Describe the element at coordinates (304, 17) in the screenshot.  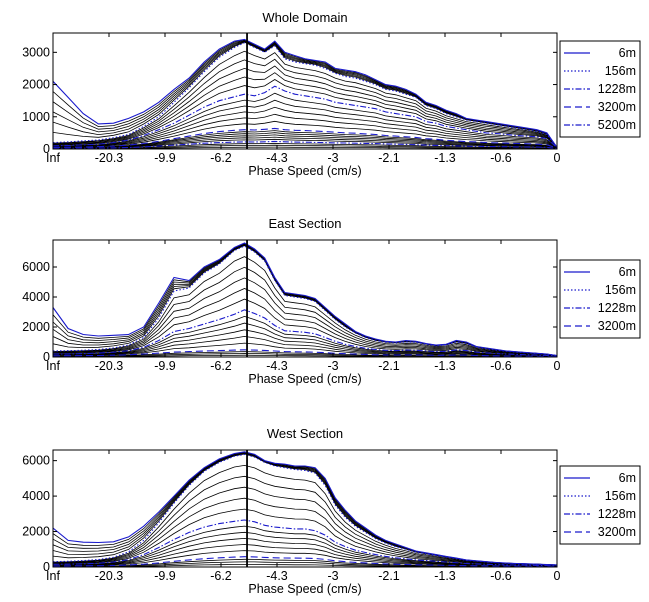
I see `chart-title: Whole Domain` at that location.